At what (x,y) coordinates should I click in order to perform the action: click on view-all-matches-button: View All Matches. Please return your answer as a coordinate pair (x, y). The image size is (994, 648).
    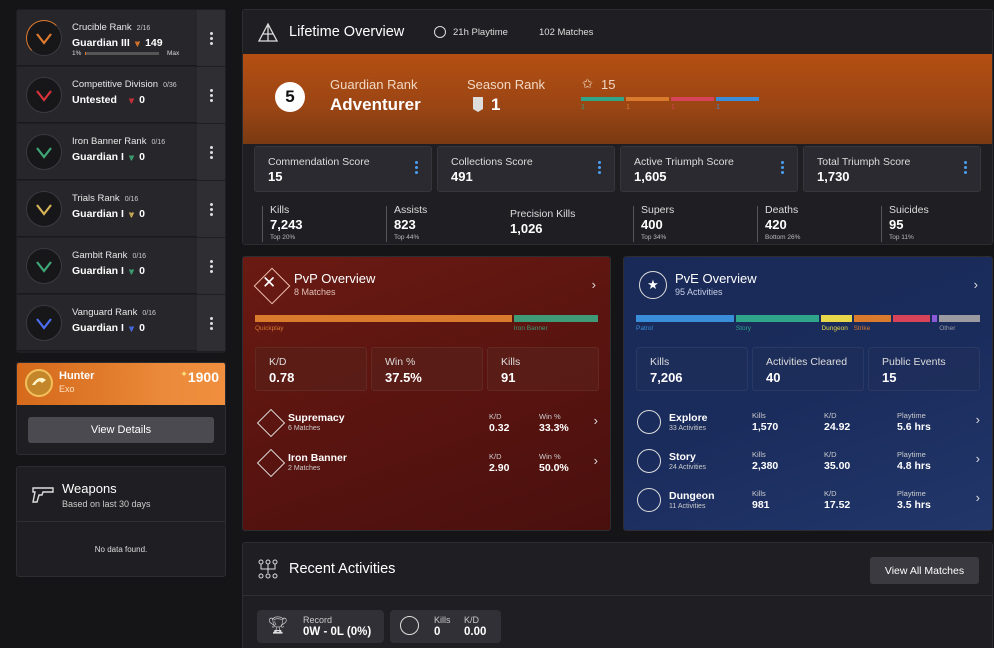
    Looking at the image, I should click on (924, 570).